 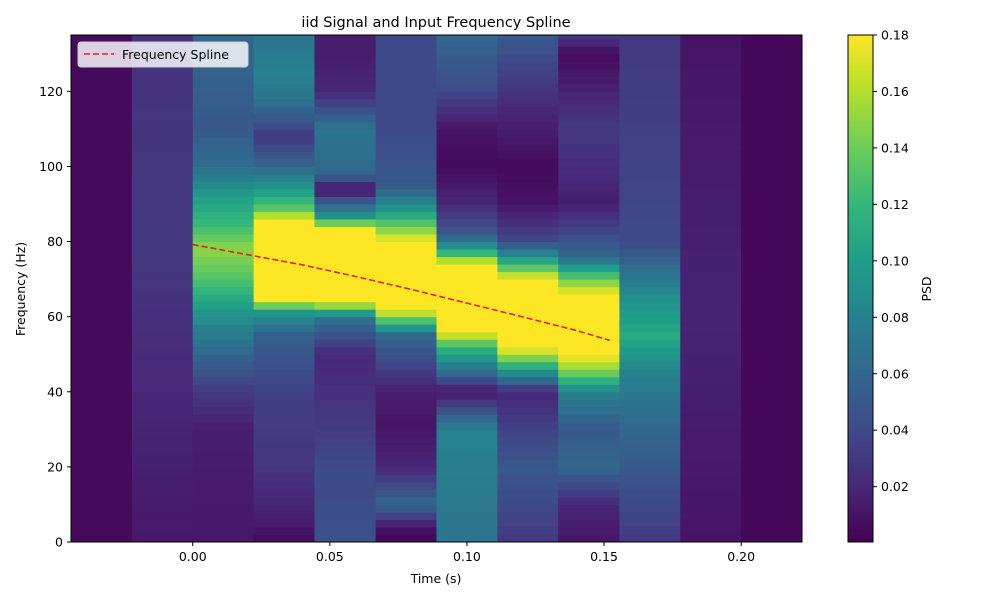 What do you see at coordinates (401, 292) in the screenshot?
I see `spline-series` at bounding box center [401, 292].